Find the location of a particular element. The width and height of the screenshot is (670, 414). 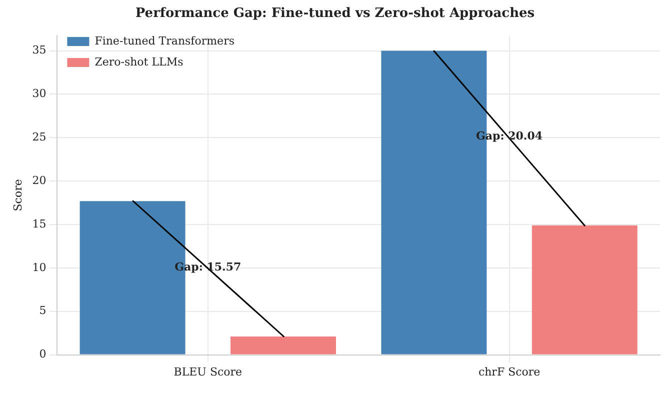

x-tick-label: BLEU Score is located at coordinates (208, 371).